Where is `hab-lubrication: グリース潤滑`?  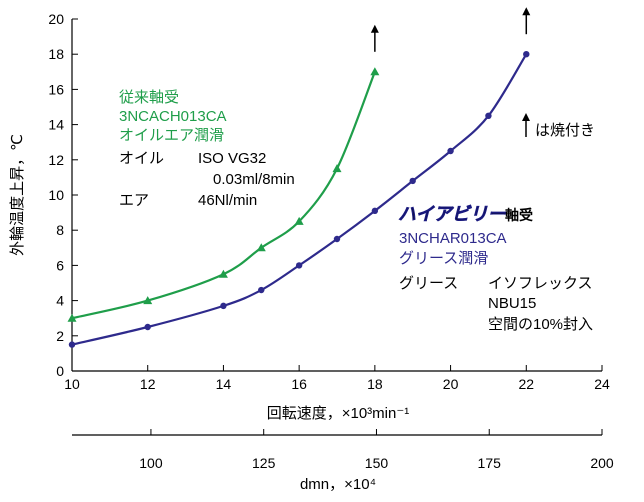
hab-lubrication: グリース潤滑 is located at coordinates (443, 258).